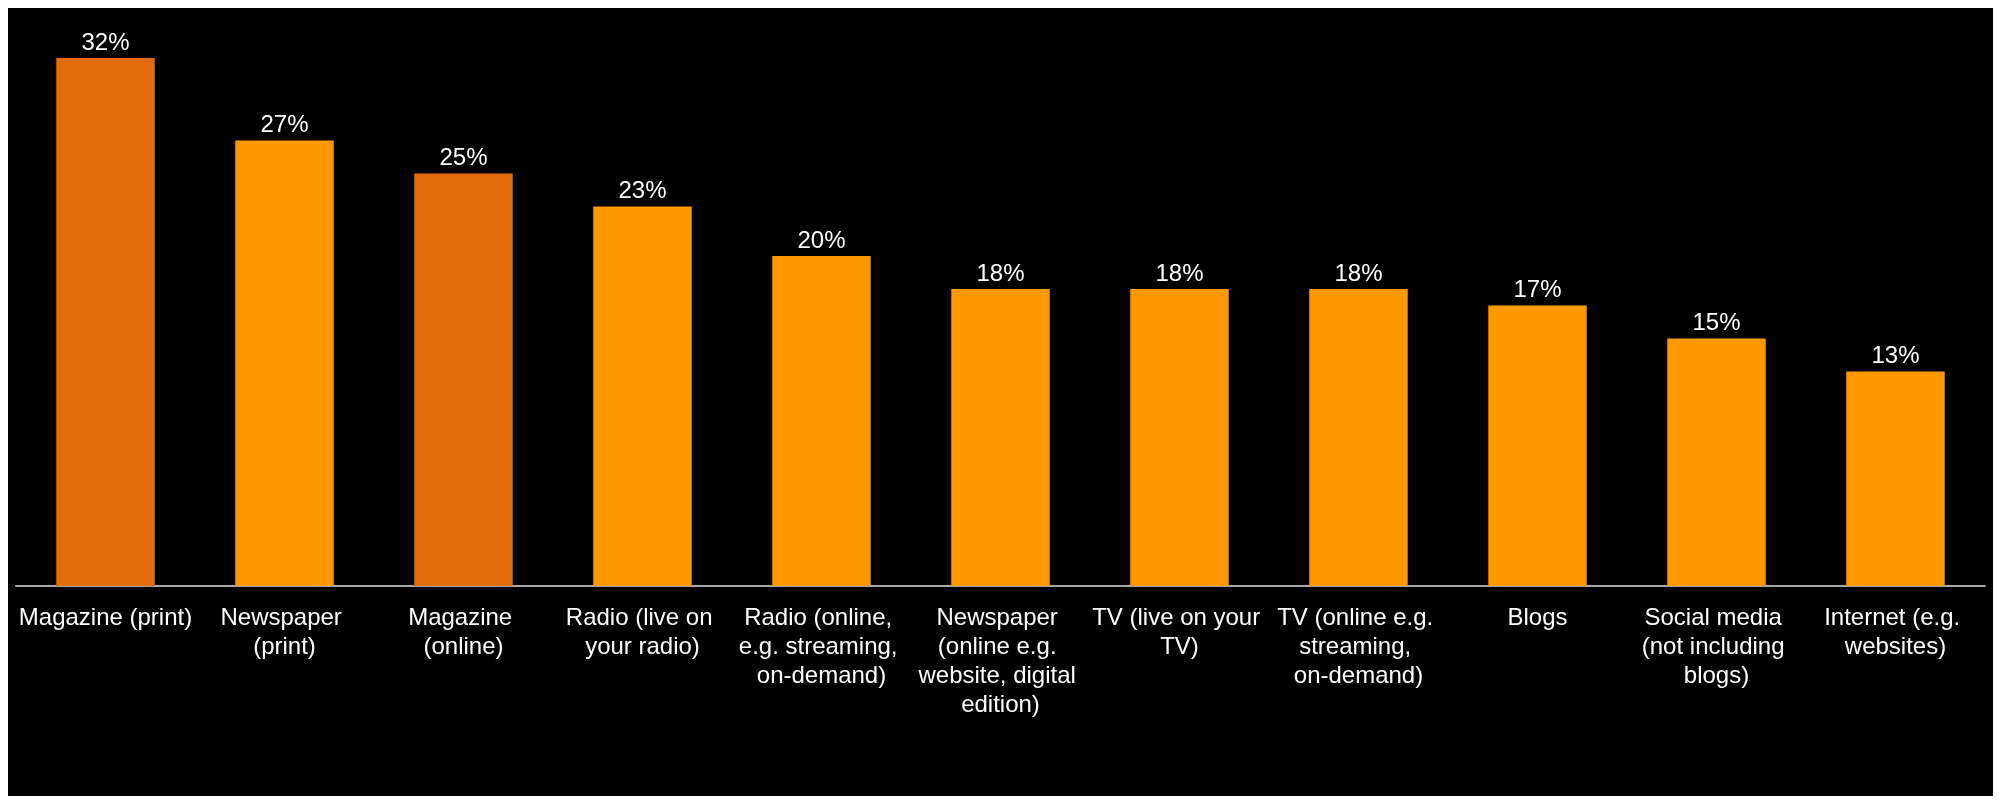 The height and width of the screenshot is (804, 2001). Describe the element at coordinates (284, 123) in the screenshot. I see `data-label: 27%` at that location.